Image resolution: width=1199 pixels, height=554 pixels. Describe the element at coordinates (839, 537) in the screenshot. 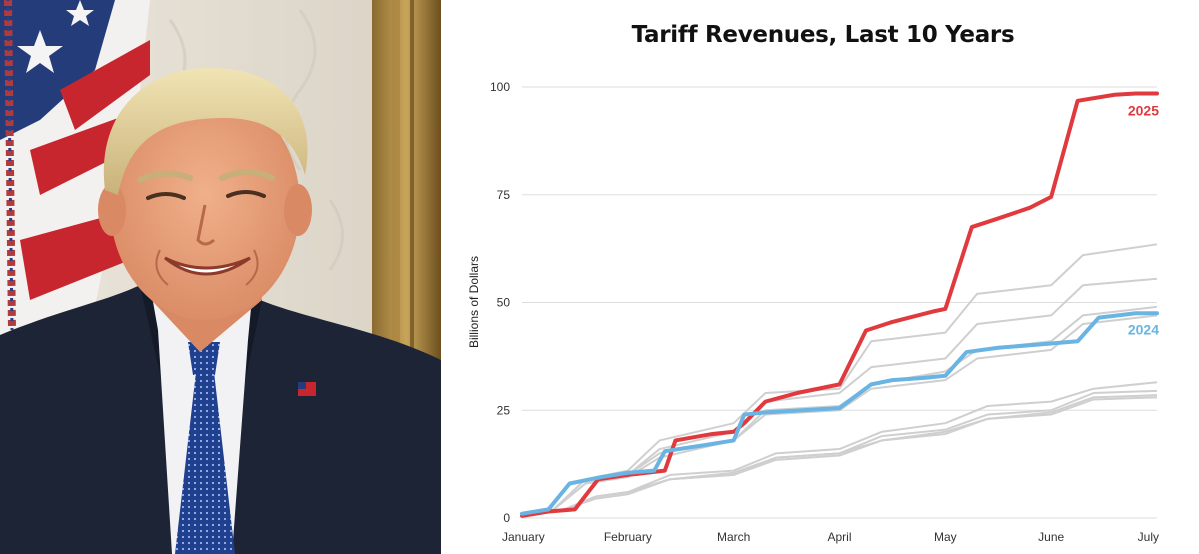

I see `x-tick-label: April` at that location.